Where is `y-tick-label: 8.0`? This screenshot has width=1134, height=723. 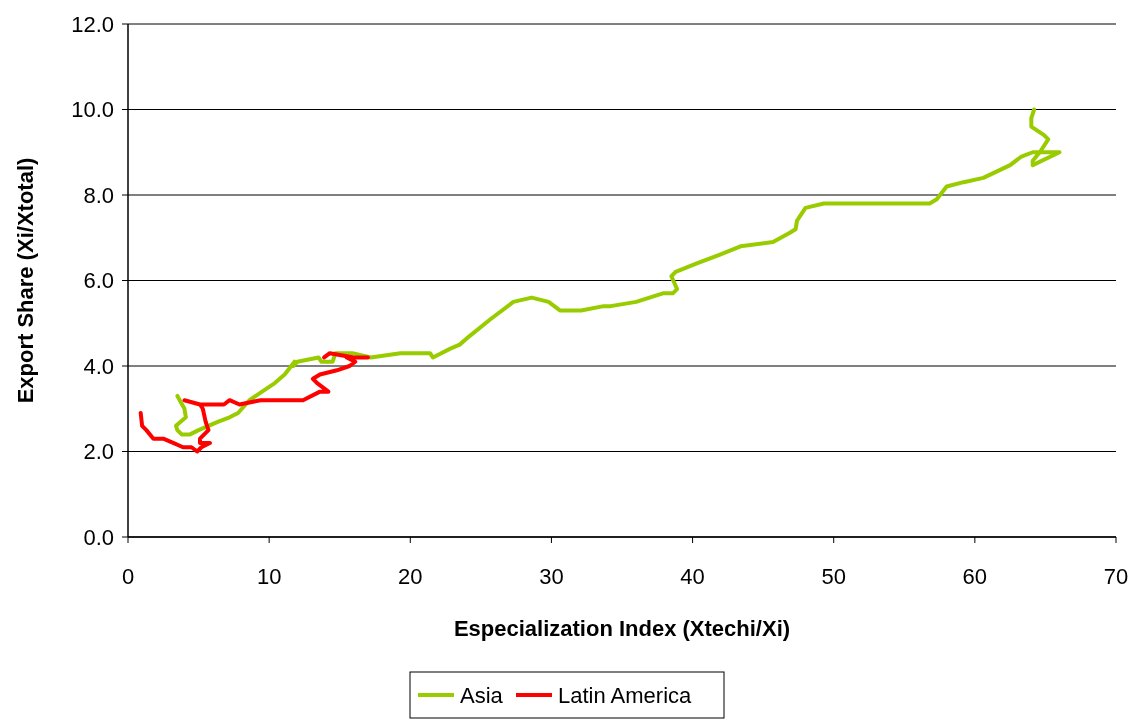
y-tick-label: 8.0 is located at coordinates (98, 195).